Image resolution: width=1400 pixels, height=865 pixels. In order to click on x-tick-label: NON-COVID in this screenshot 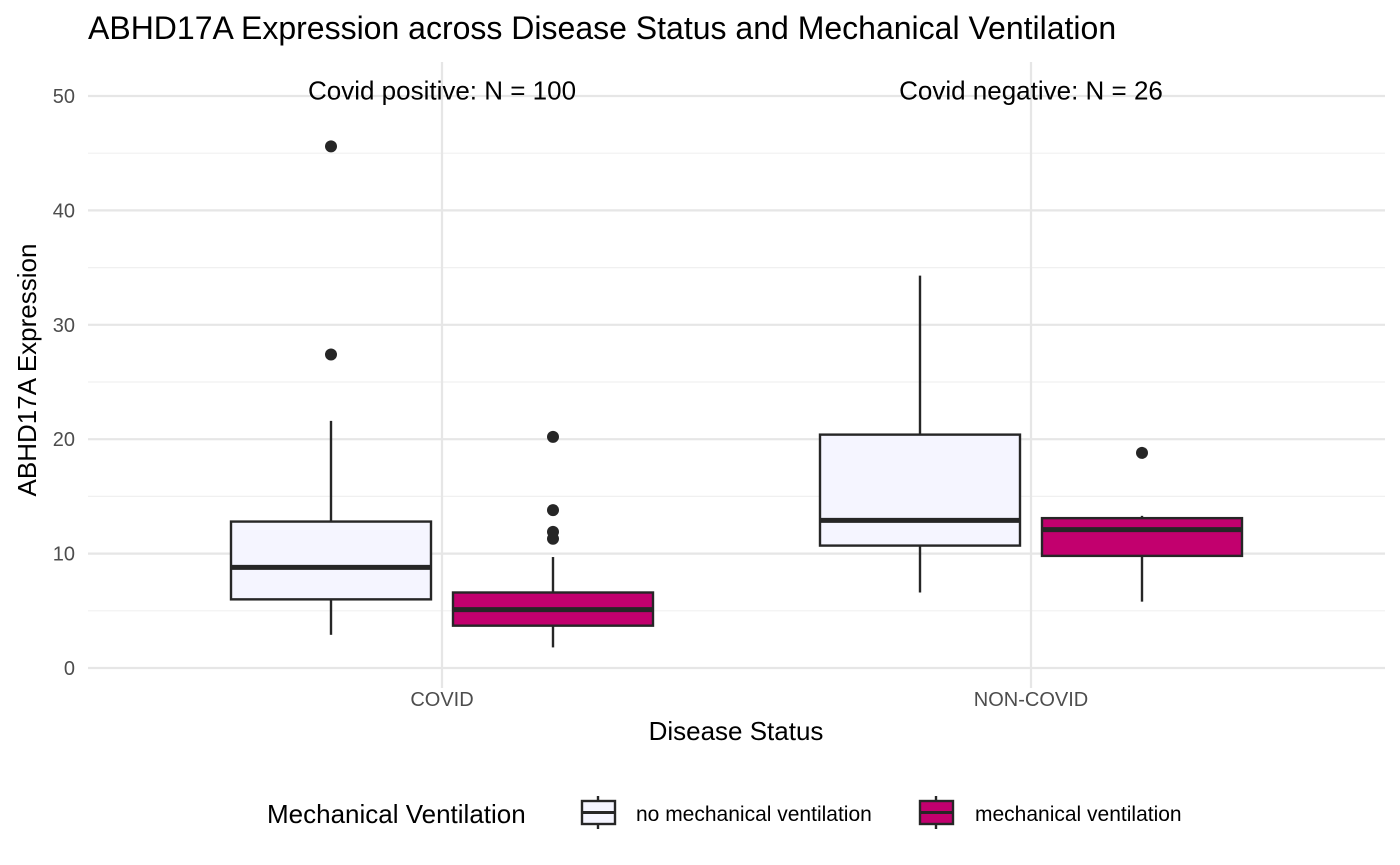, I will do `click(1031, 700)`.